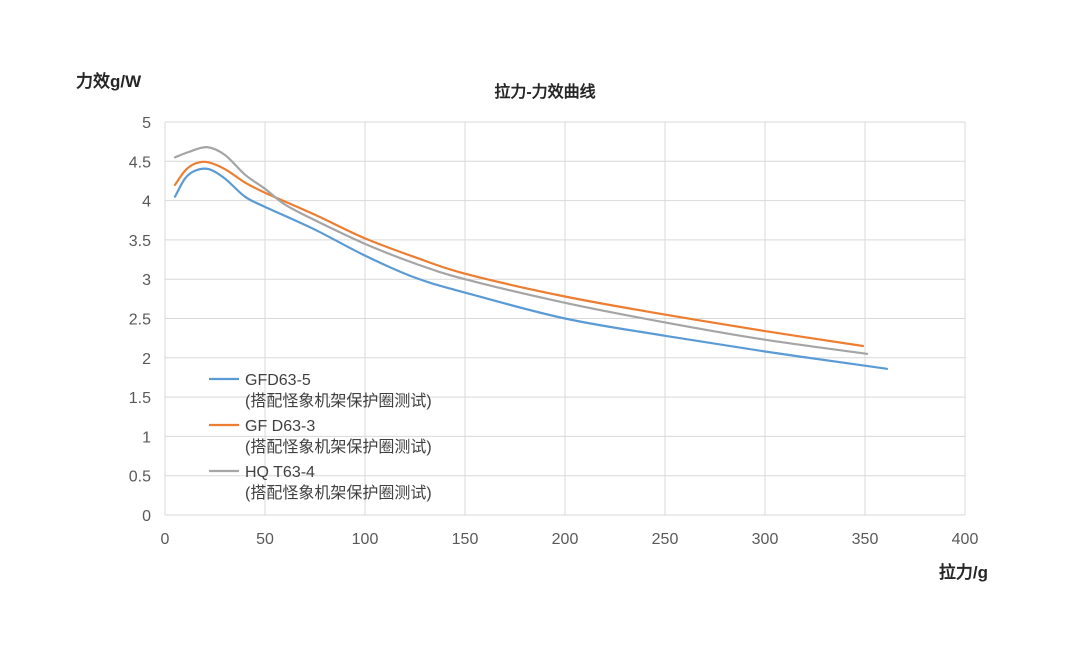 This screenshot has width=1076, height=650. I want to click on y-tick-label: 3, so click(146, 280).